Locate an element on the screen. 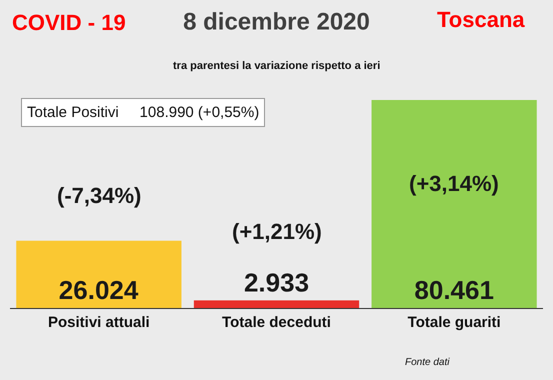 This screenshot has height=380, width=553. annotation: (+3,14%) is located at coordinates (454, 183).